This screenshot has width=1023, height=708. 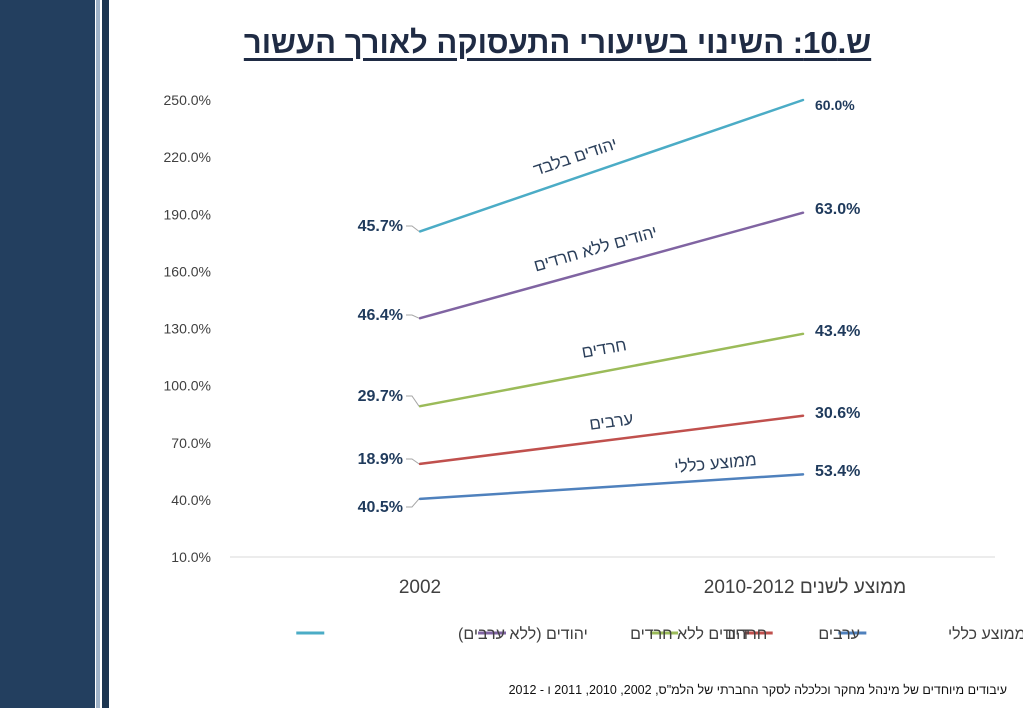 I want to click on y-tick-label: 100.0%, so click(x=187, y=386).